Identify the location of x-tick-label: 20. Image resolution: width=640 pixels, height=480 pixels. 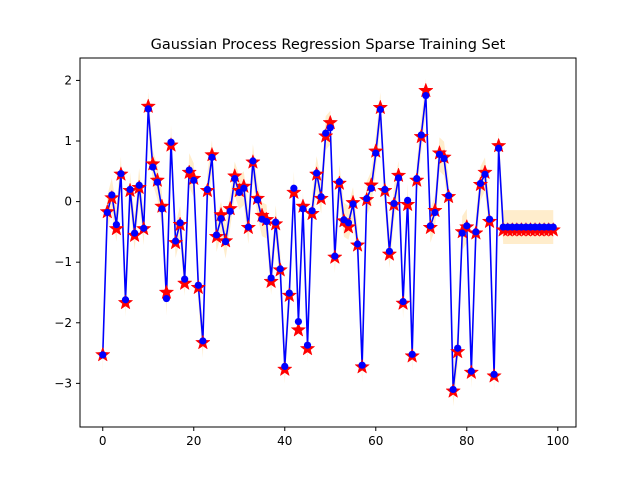
(193, 441).